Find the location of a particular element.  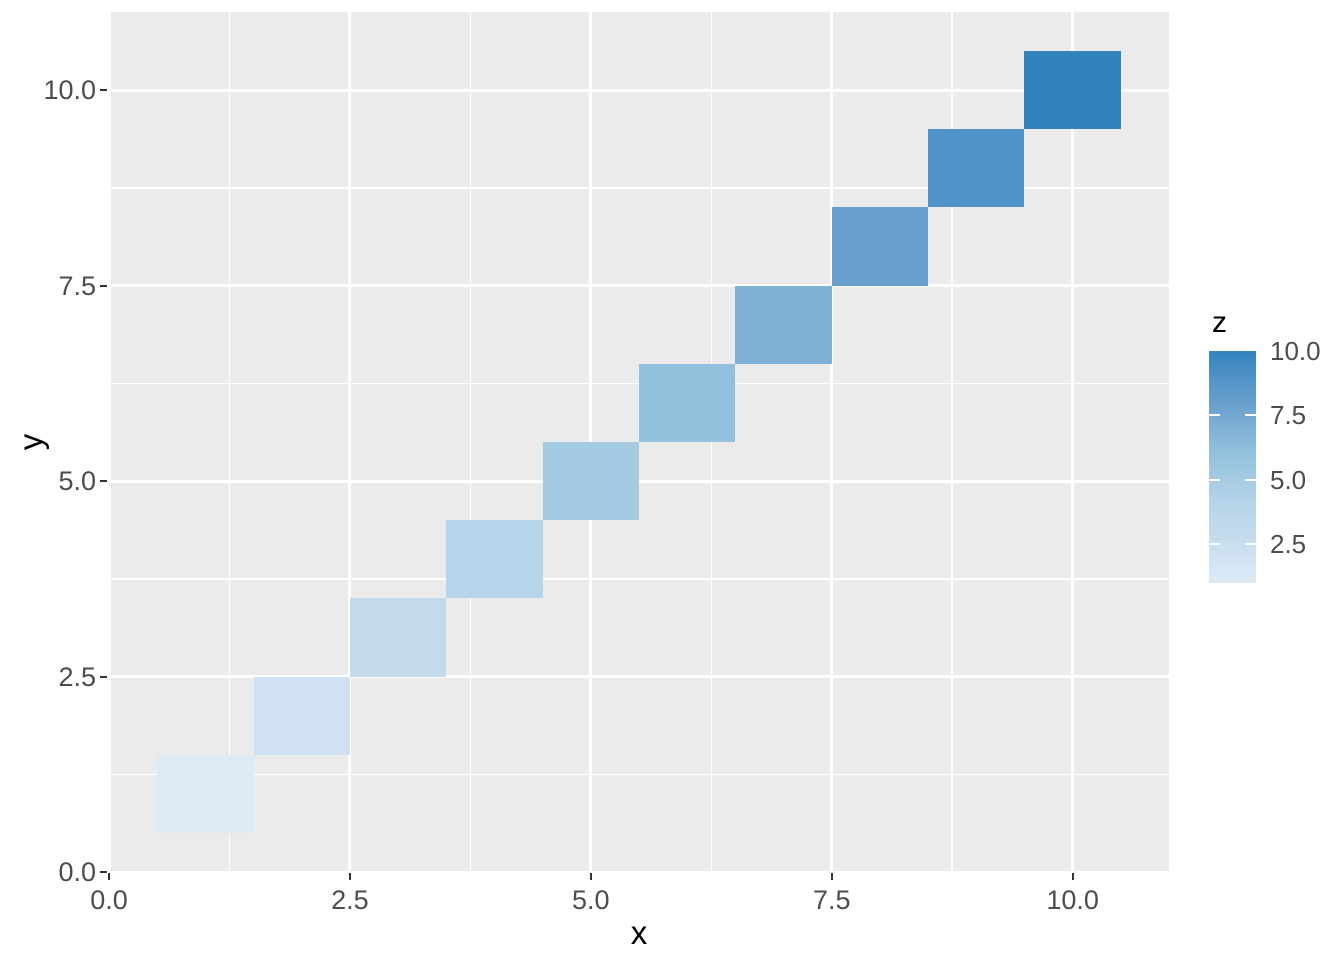

y-tick-label: 5.0 is located at coordinates (77, 481).